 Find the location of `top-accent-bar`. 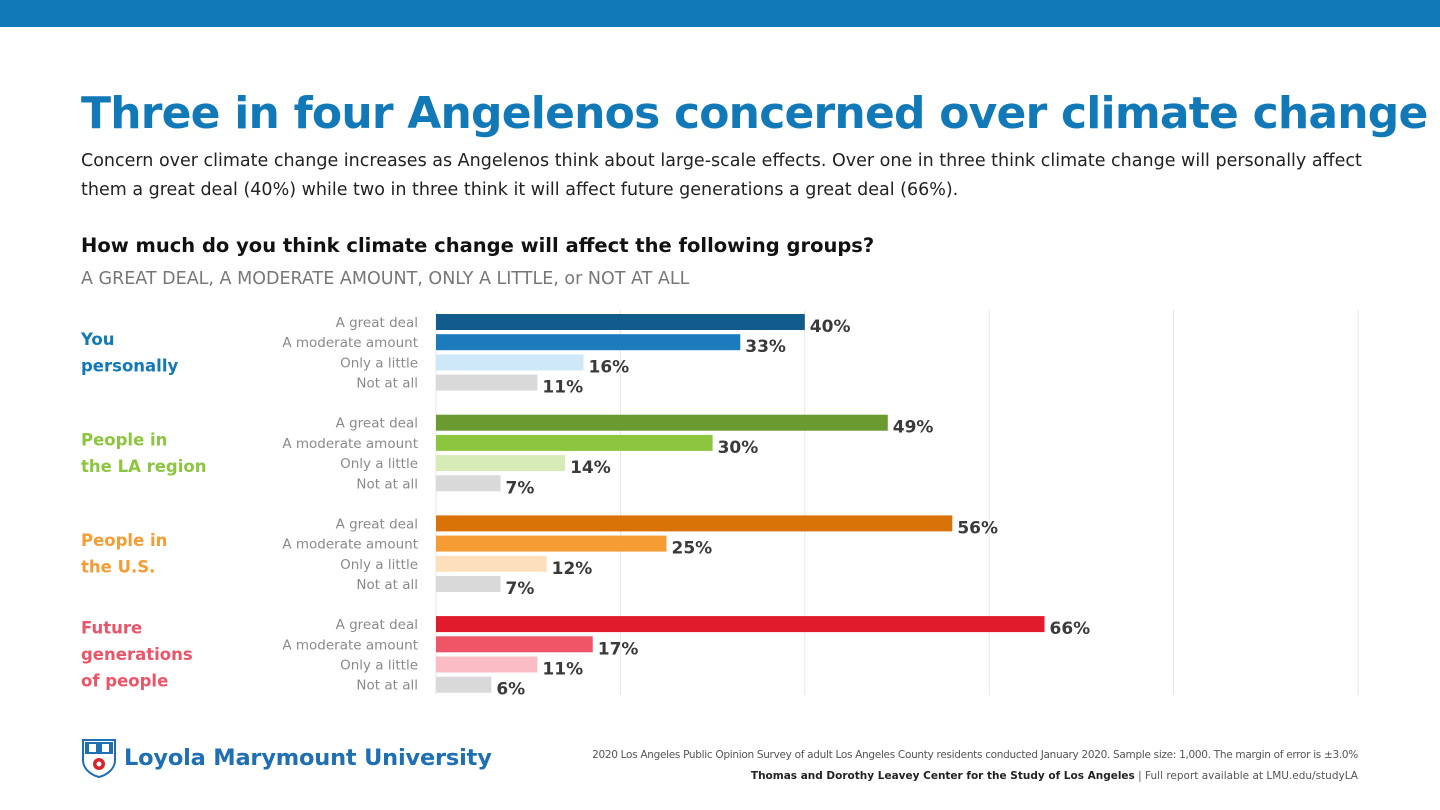

top-accent-bar is located at coordinates (720, 13).